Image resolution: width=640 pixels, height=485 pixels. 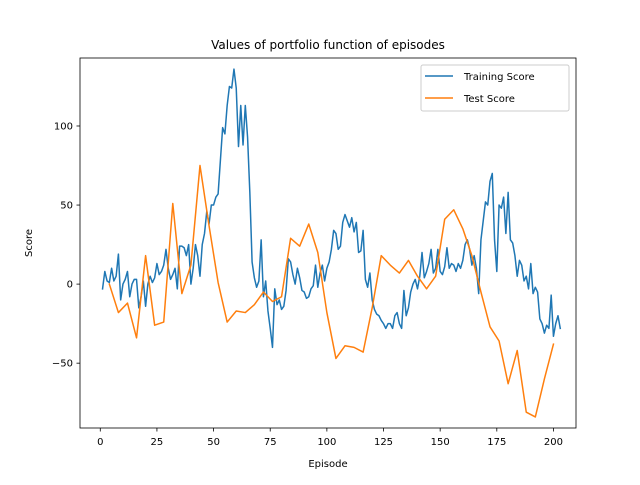 What do you see at coordinates (66, 206) in the screenshot?
I see `y-tick-label: 50` at bounding box center [66, 206].